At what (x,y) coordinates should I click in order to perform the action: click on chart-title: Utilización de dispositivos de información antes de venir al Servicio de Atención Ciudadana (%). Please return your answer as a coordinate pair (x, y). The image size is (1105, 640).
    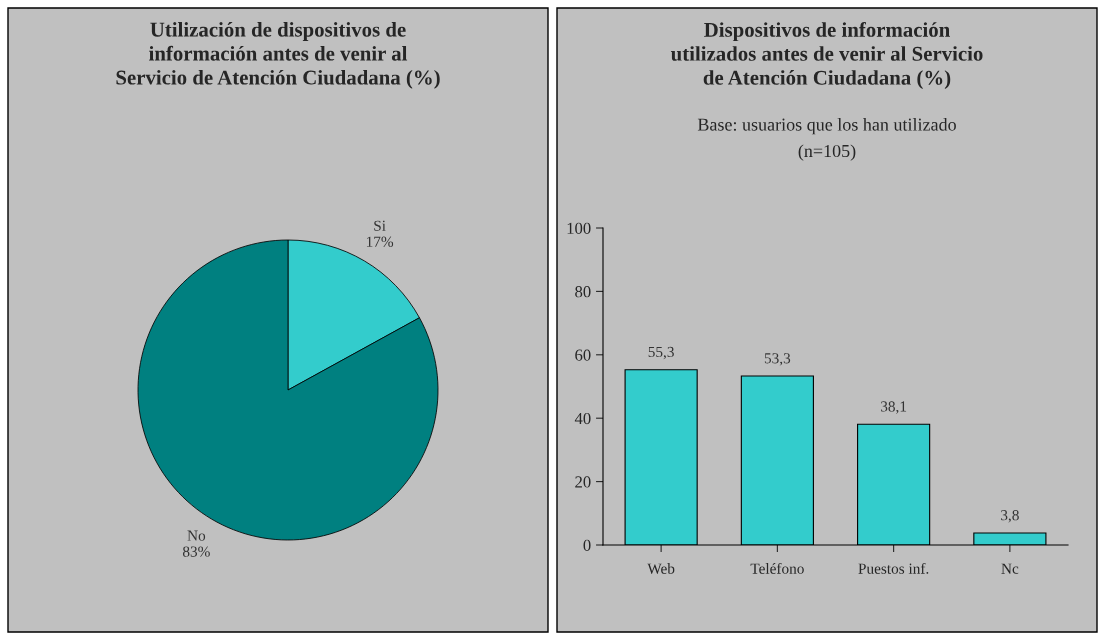
    Looking at the image, I should click on (278, 55).